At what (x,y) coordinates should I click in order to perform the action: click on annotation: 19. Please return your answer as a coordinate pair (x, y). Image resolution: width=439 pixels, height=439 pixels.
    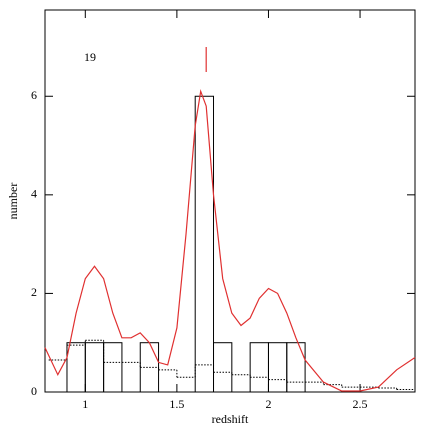
    Looking at the image, I should click on (90, 57).